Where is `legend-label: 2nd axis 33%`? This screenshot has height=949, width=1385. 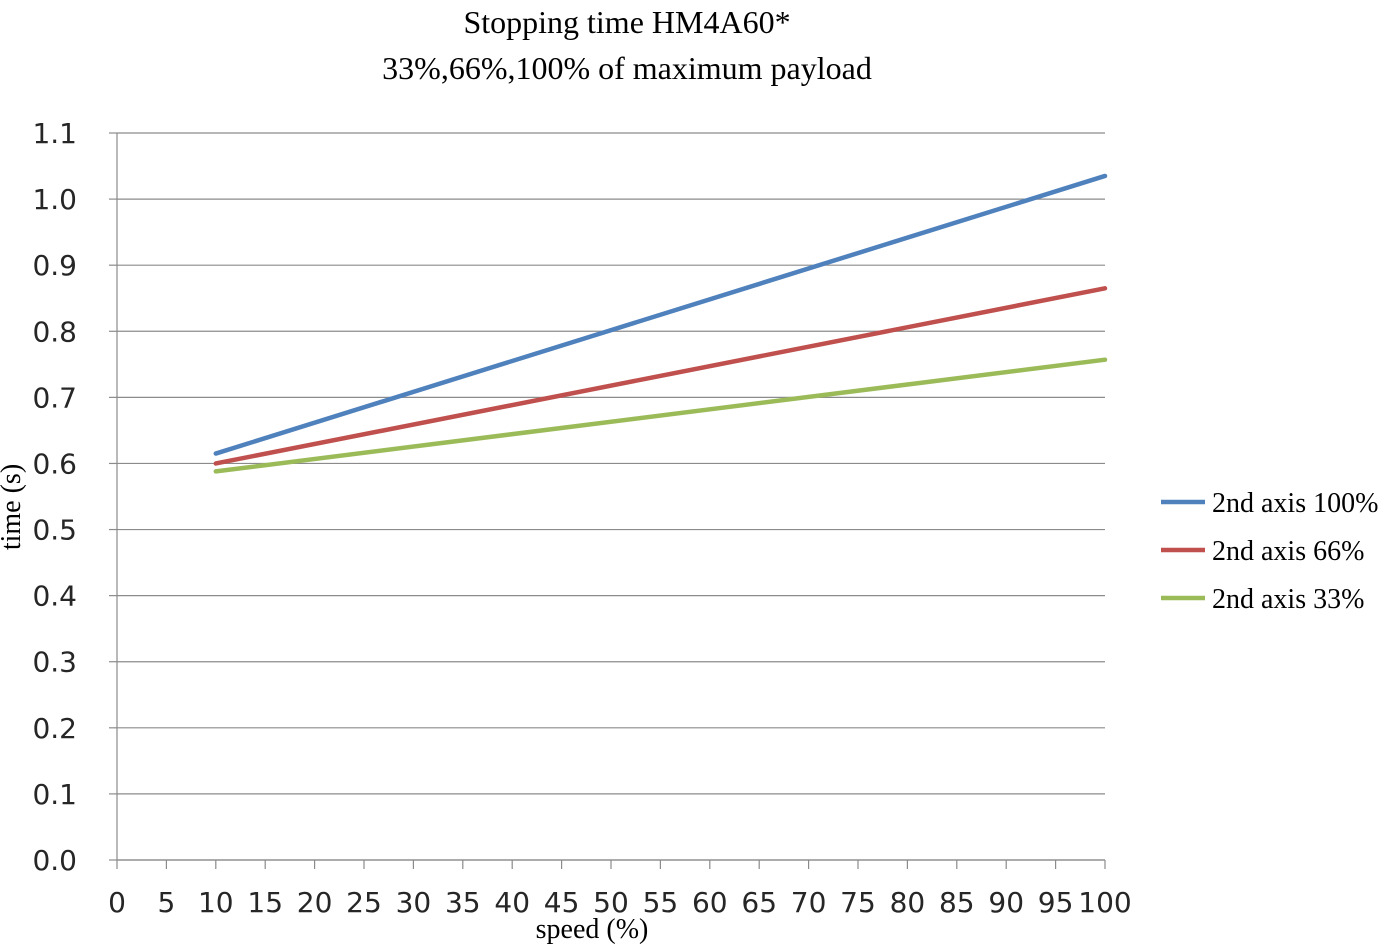 legend-label: 2nd axis 33% is located at coordinates (1288, 599).